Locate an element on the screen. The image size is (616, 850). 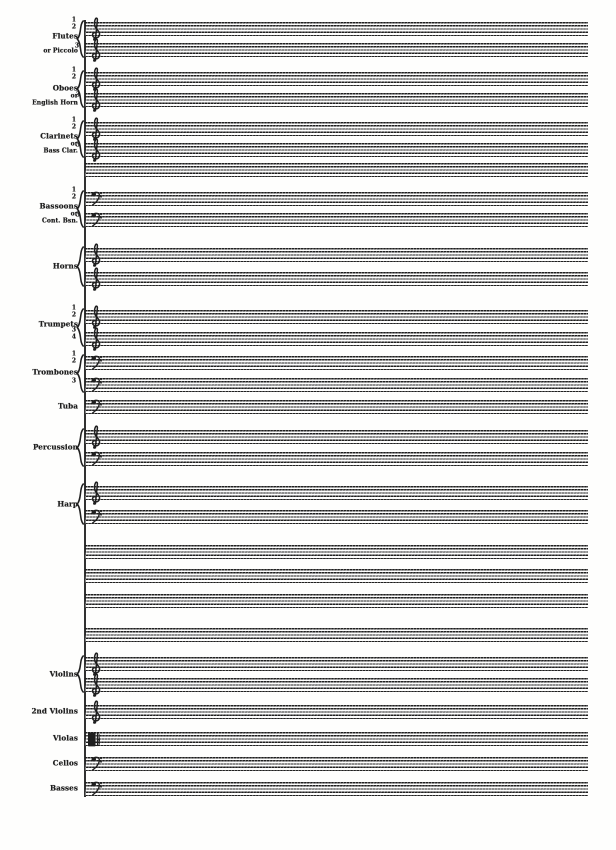
staff-horns-lower is located at coordinates (336, 279).